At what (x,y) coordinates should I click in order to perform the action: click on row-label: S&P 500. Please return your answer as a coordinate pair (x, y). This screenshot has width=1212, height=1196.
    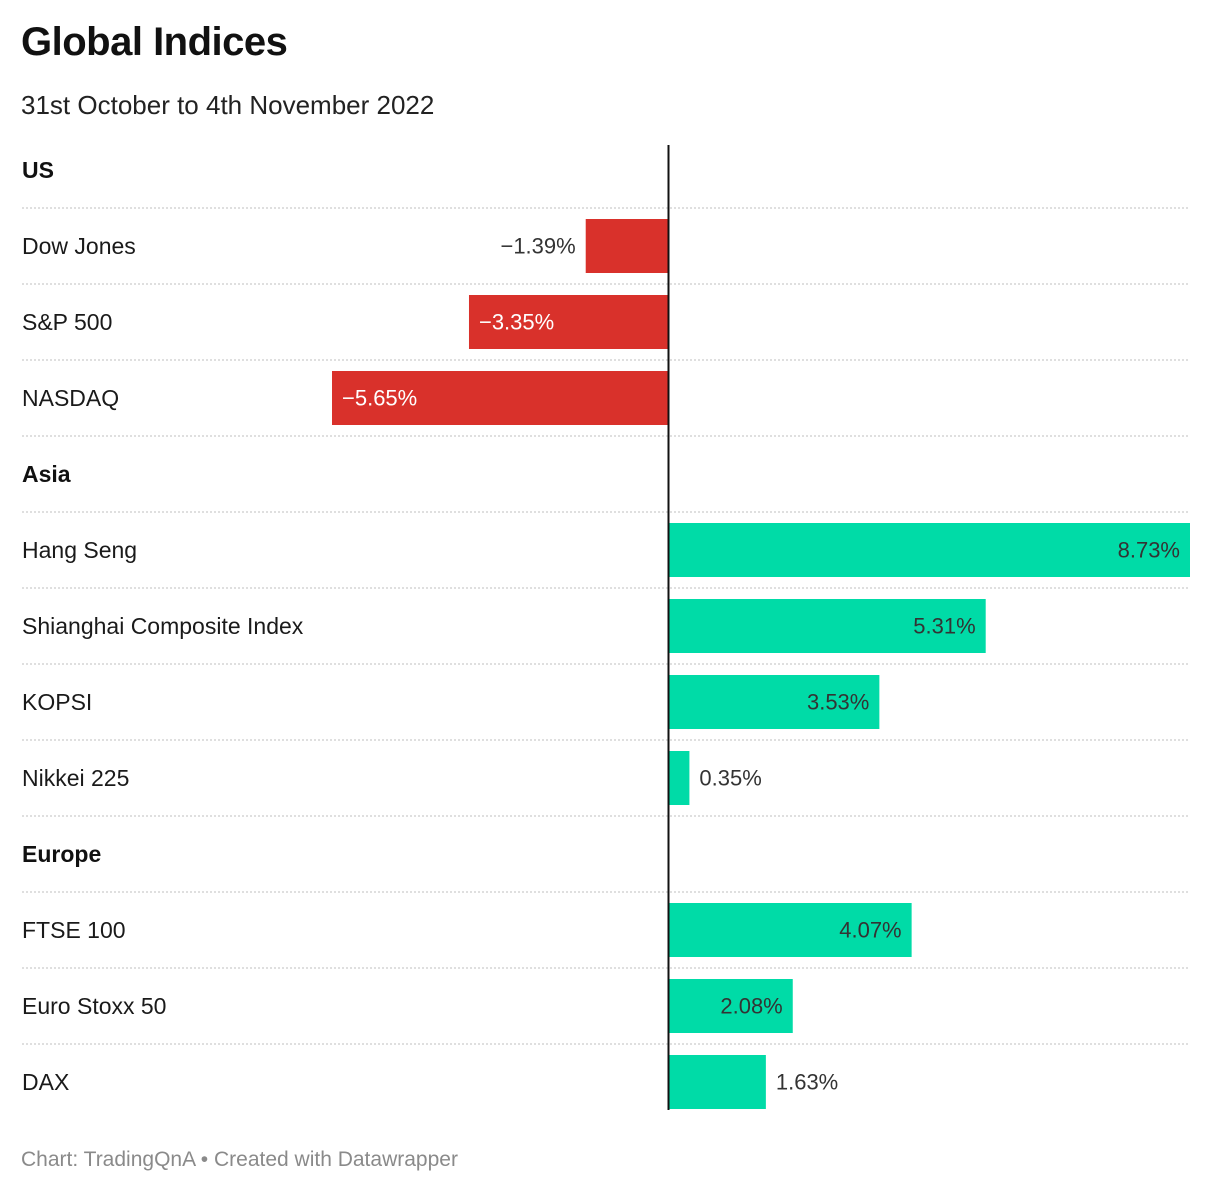
    Looking at the image, I should click on (67, 322).